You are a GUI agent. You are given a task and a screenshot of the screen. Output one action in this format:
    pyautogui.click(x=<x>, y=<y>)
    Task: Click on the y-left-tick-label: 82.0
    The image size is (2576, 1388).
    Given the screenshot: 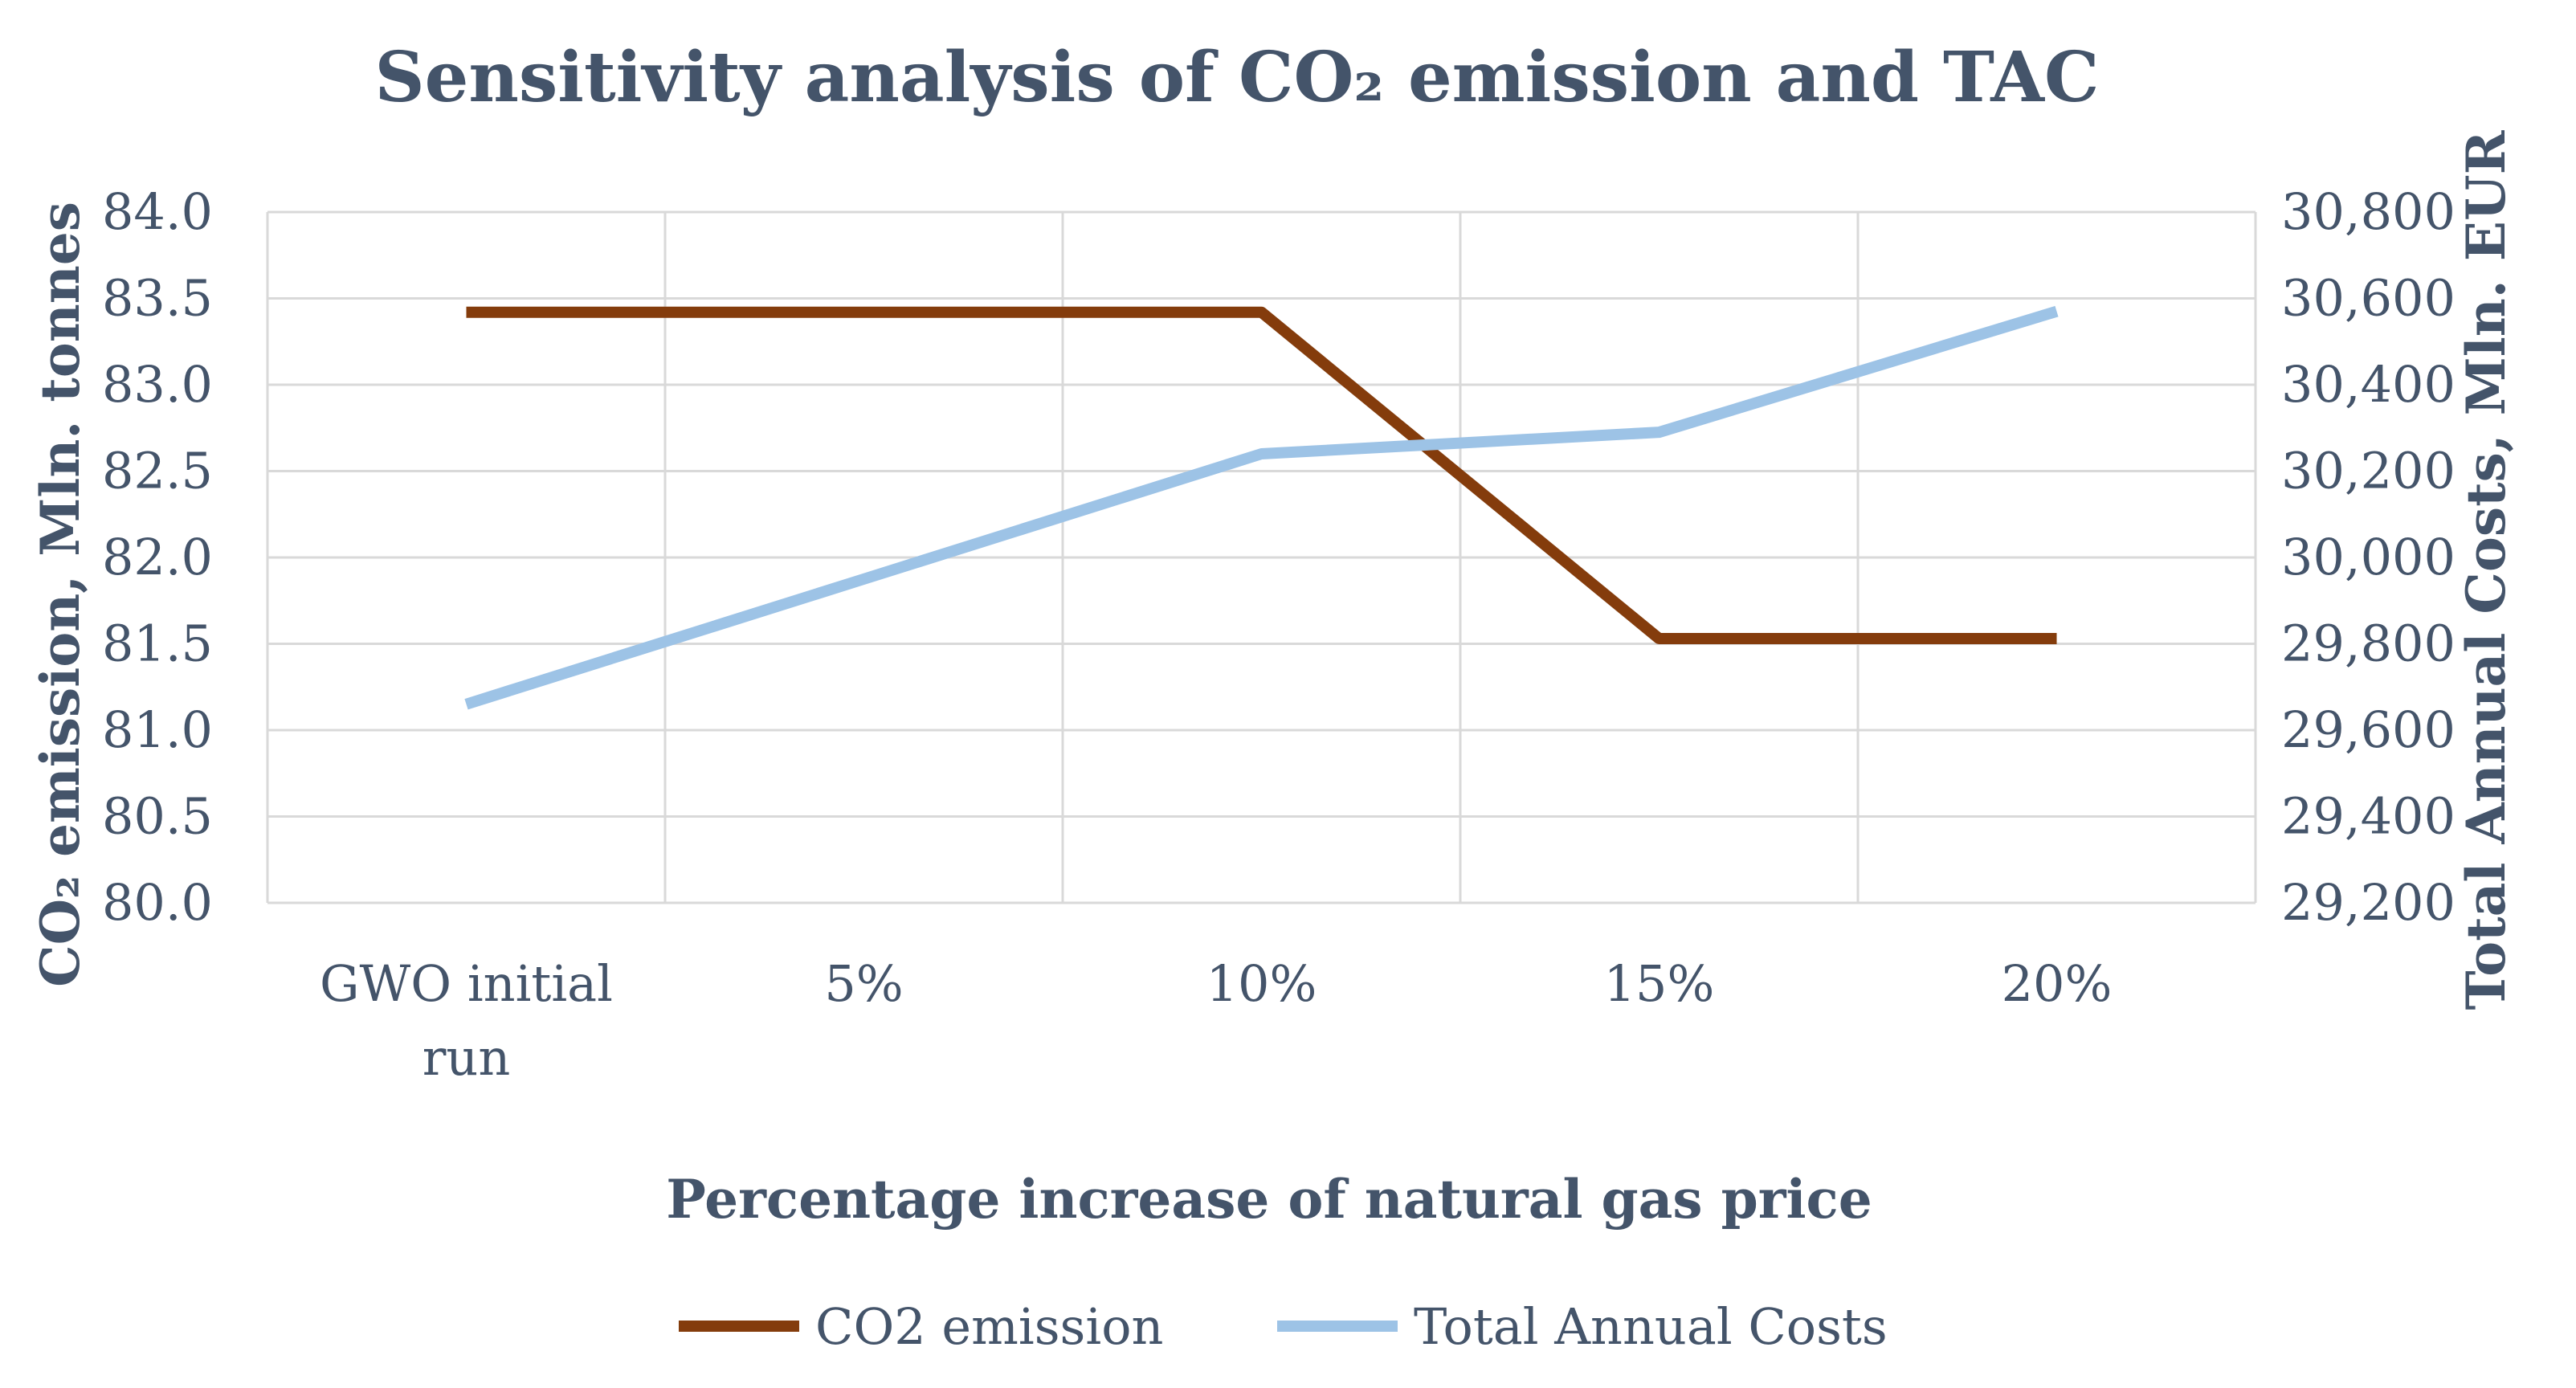 What is the action you would take?
    pyautogui.click(x=157, y=557)
    